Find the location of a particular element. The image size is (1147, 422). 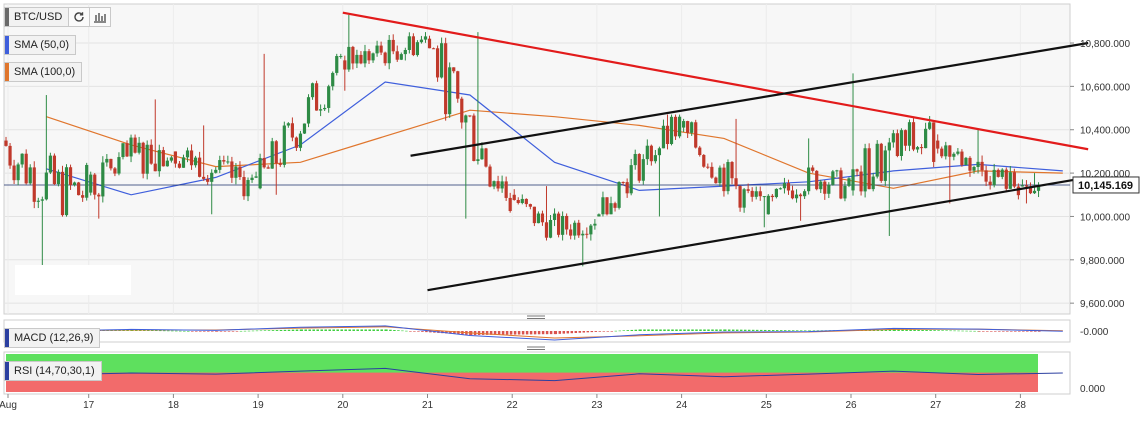

legend-rsi: RSI (14,70,30,1) is located at coordinates (53, 371).